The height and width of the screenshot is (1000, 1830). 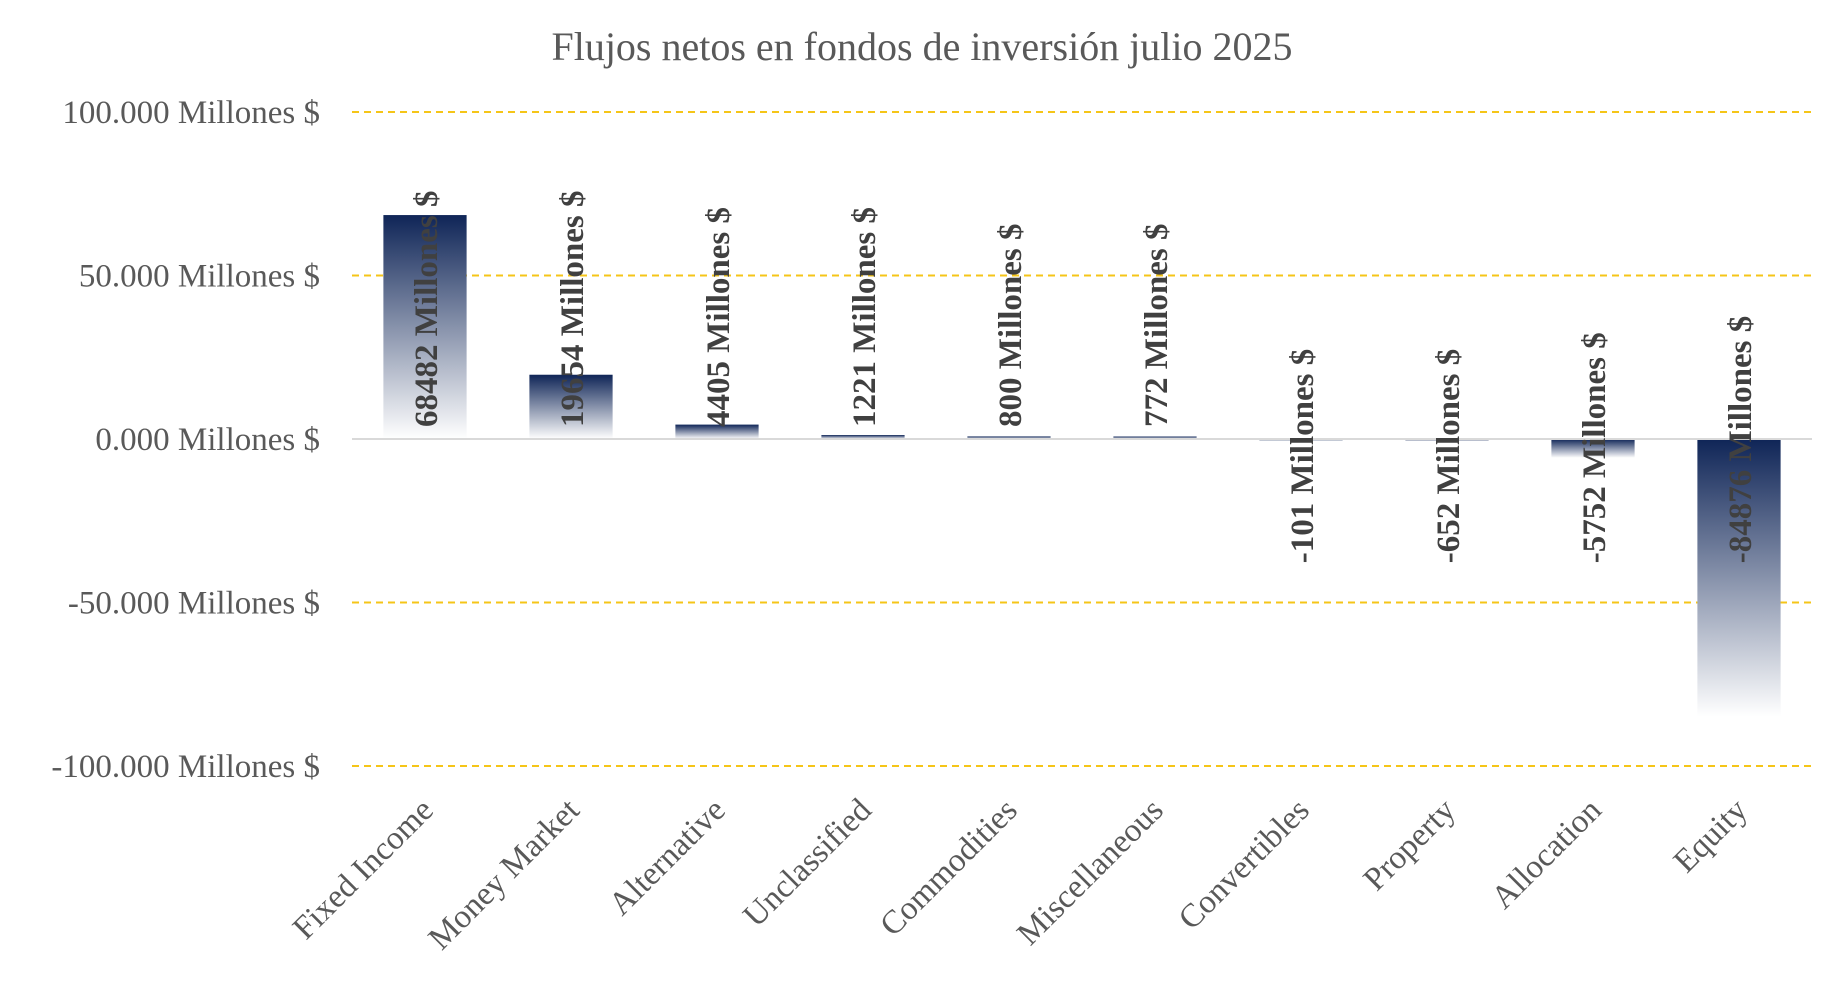 What do you see at coordinates (948, 867) in the screenshot?
I see `x-tick-label: Commodities` at bounding box center [948, 867].